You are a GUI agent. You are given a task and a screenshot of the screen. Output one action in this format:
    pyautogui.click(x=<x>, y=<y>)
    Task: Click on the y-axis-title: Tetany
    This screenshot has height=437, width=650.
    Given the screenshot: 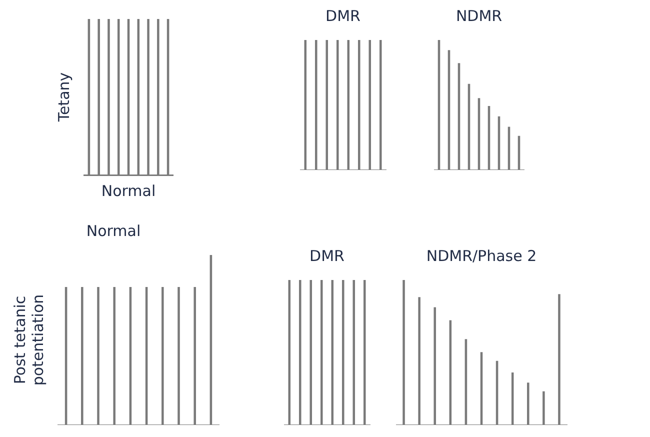 What is the action you would take?
    pyautogui.click(x=63, y=97)
    